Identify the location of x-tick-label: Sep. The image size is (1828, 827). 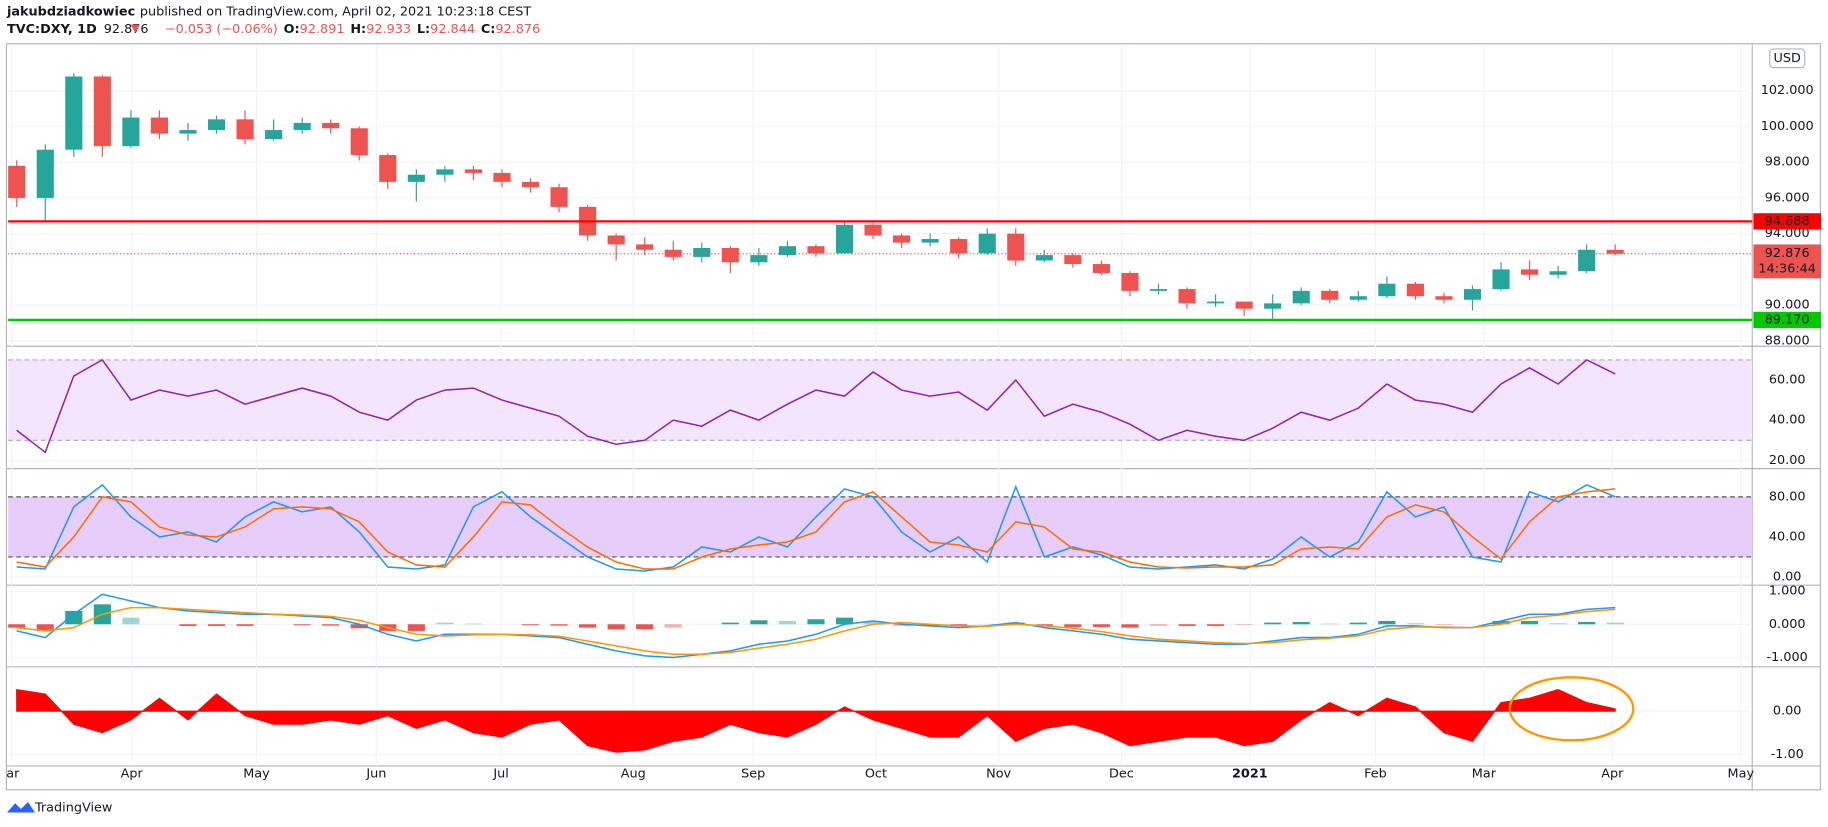
(753, 774).